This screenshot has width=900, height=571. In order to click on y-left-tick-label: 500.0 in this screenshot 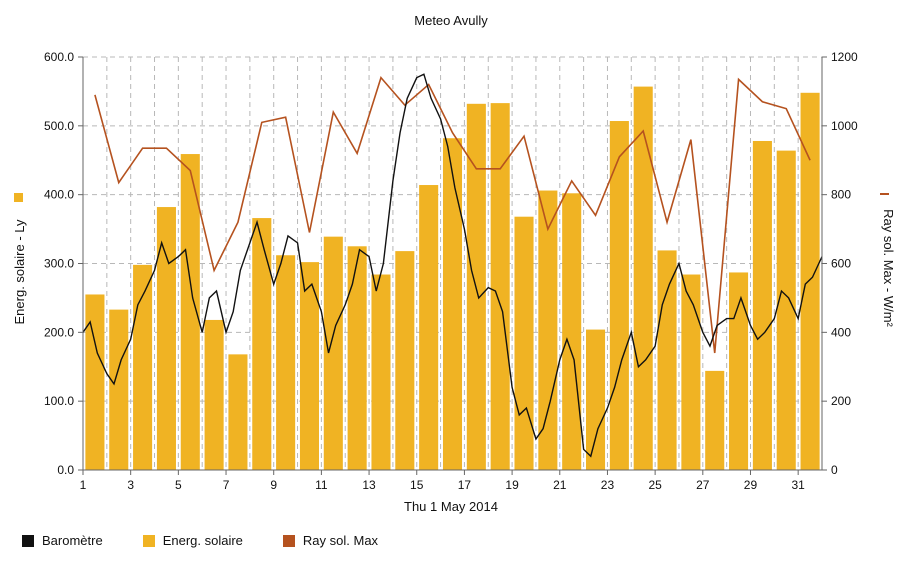, I will do `click(59, 126)`.